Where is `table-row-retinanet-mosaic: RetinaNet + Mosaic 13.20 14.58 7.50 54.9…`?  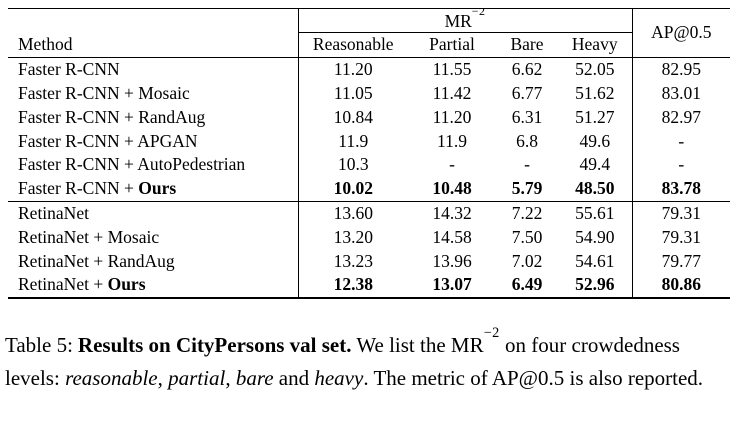 table-row-retinanet-mosaic: RetinaNet + Mosaic 13.20 14.58 7.50 54.9… is located at coordinates (369, 237).